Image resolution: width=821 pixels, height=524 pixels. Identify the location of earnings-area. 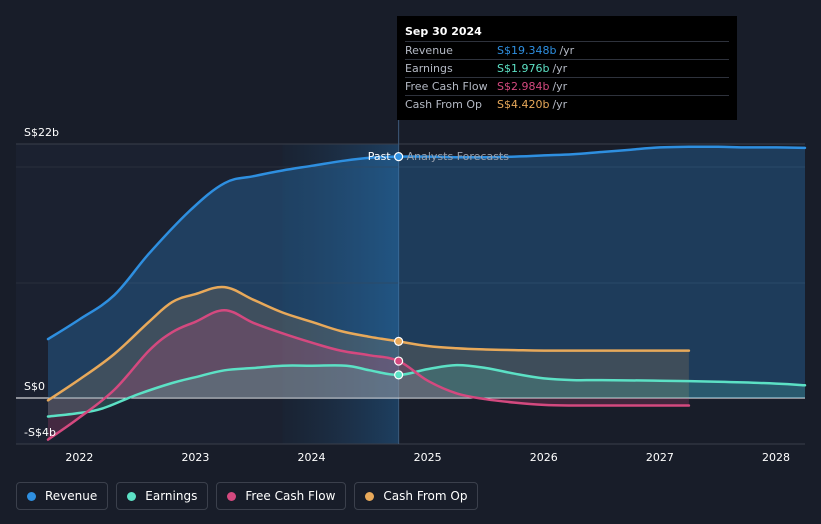
(426, 391).